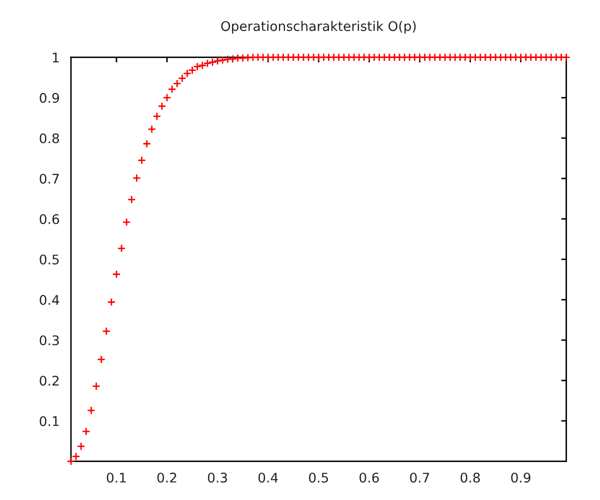 The image size is (600, 500). What do you see at coordinates (50, 219) in the screenshot?
I see `y-tick-label: 0.6` at bounding box center [50, 219].